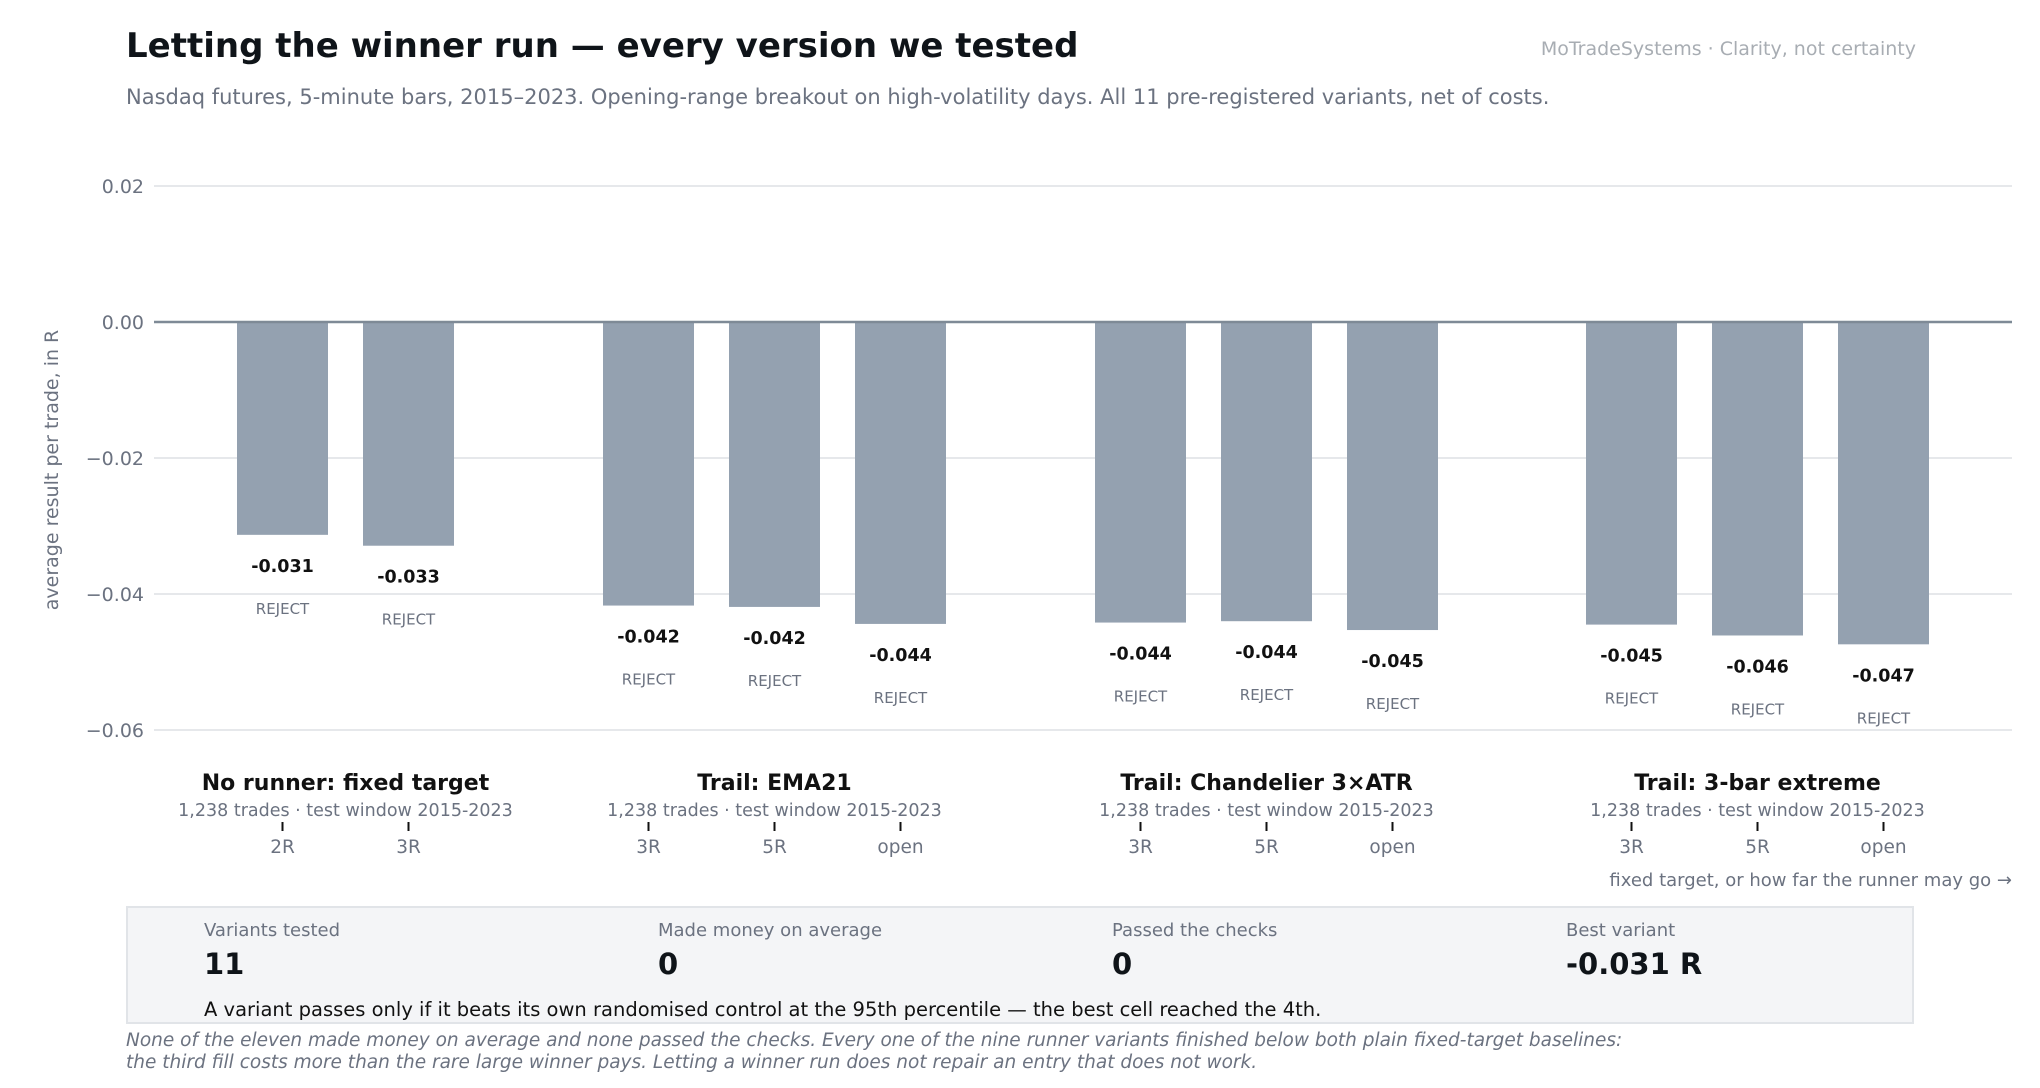 Image resolution: width=2040 pixels, height=1088 pixels. Describe the element at coordinates (1195, 930) in the screenshot. I see `stat-label: Passed the checks` at that location.